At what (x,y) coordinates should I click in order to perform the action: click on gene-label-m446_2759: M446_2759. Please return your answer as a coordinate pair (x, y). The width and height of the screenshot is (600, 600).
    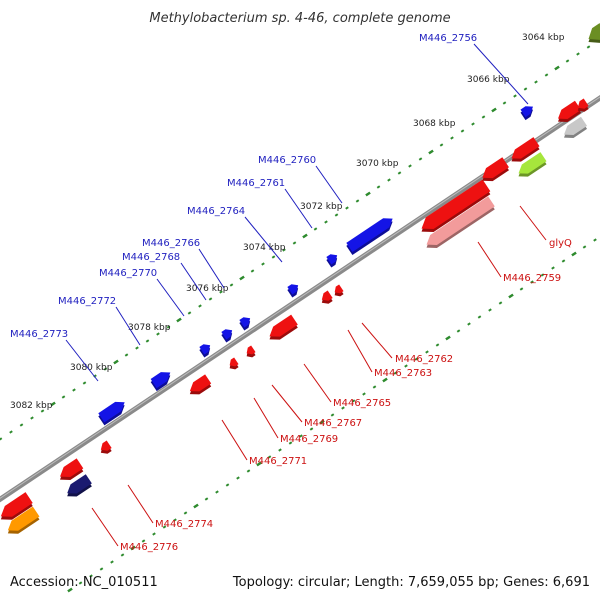
    Looking at the image, I should click on (519, 262).